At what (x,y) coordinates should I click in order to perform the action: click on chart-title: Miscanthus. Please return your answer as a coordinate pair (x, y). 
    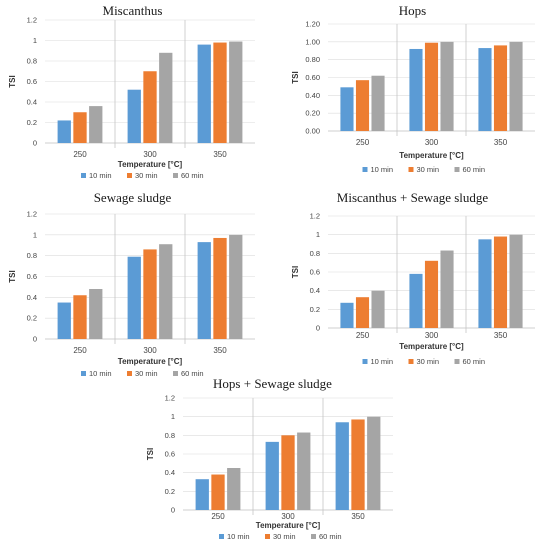
    Looking at the image, I should click on (133, 10).